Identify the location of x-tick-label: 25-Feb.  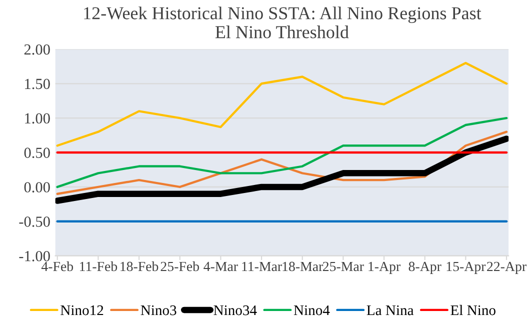
(180, 266).